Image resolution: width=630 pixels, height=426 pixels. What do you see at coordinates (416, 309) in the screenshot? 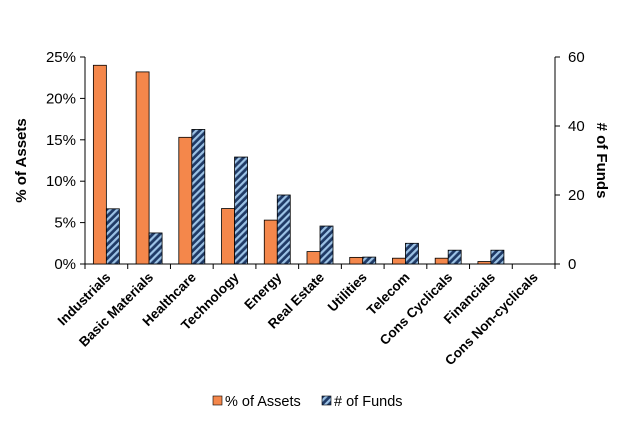
I see `category-label: Cons Cyclicals` at bounding box center [416, 309].